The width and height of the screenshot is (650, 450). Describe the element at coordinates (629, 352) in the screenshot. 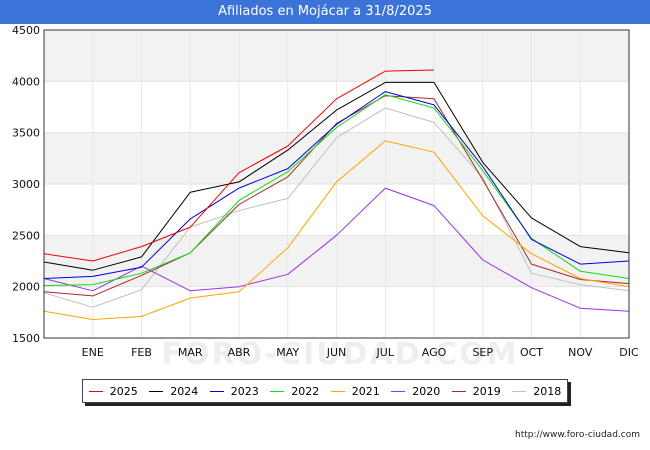

I see `x-tick-label: DIC` at that location.